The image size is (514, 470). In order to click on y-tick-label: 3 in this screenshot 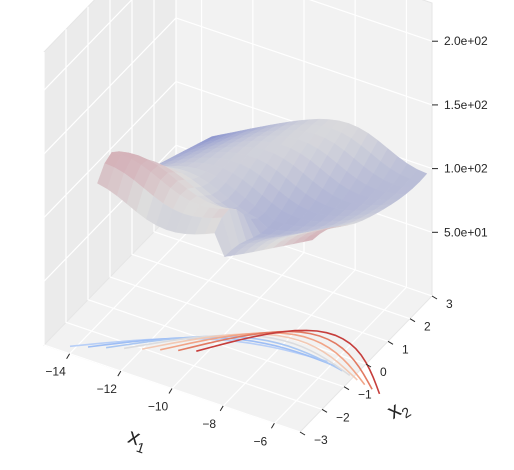, I will do `click(449, 304)`.